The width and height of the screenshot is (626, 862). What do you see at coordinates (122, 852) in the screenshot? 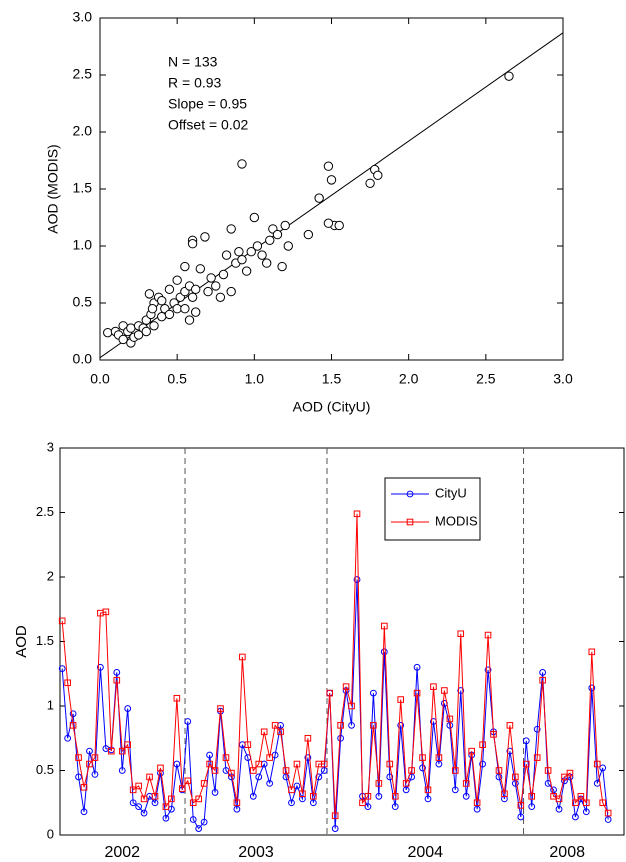
I see `x-tick-label: 2002` at bounding box center [122, 852].